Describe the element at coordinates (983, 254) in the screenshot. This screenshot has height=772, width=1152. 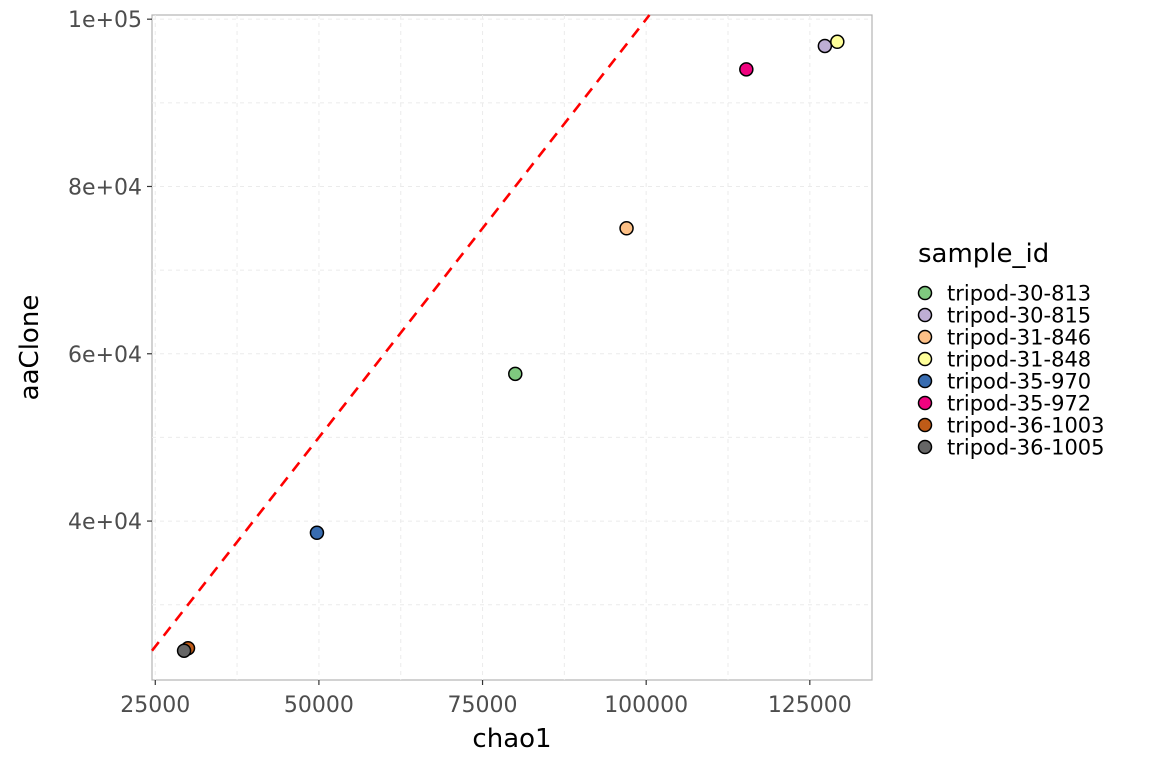
I see `legend-title: sample_id` at that location.